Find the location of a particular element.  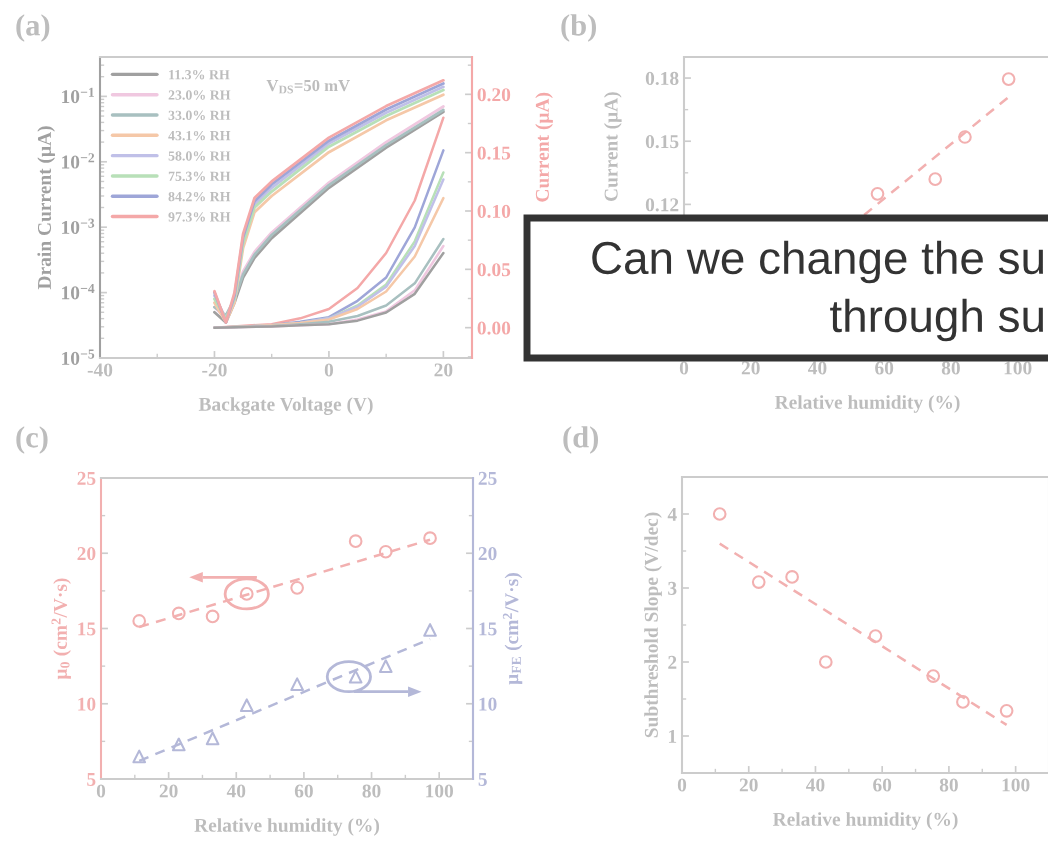

y2-tick-label: 5 is located at coordinates (482, 779).